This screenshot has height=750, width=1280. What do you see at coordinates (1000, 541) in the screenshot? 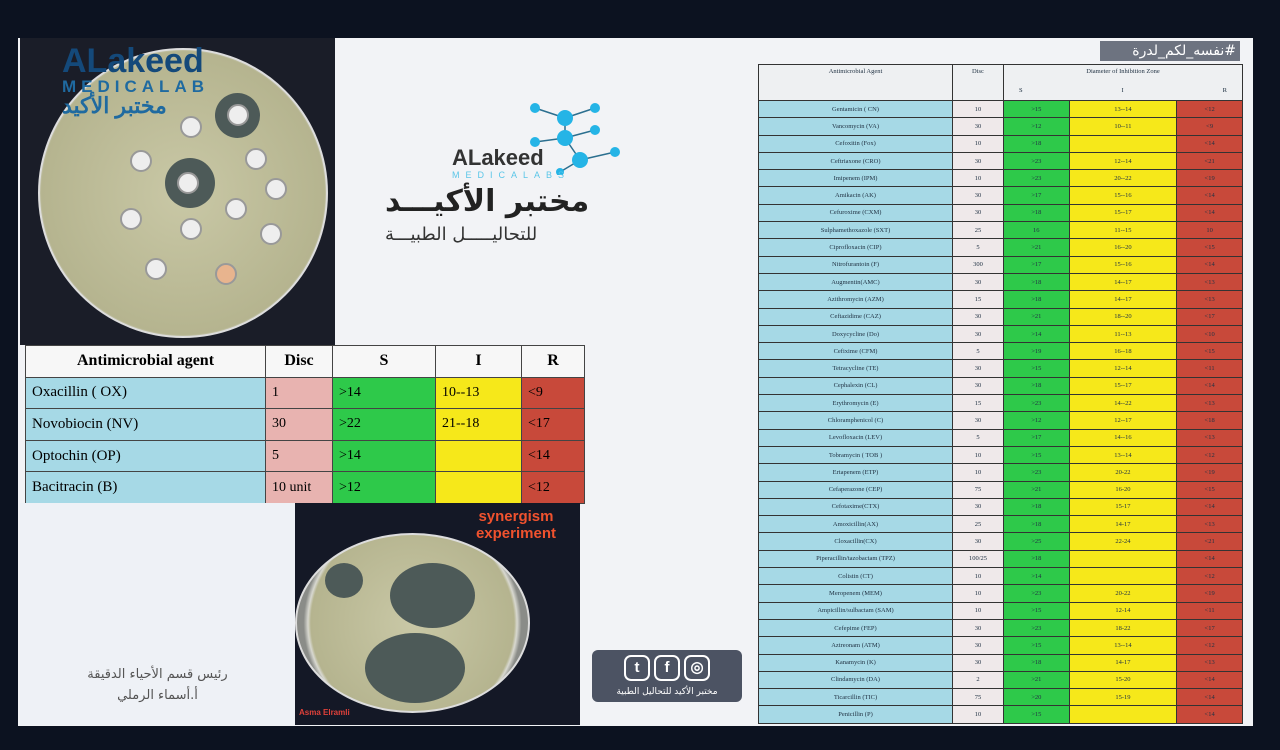
I see `table-row: Cloxacillin(CX) 30 >25 22-24 <21` at bounding box center [1000, 541].